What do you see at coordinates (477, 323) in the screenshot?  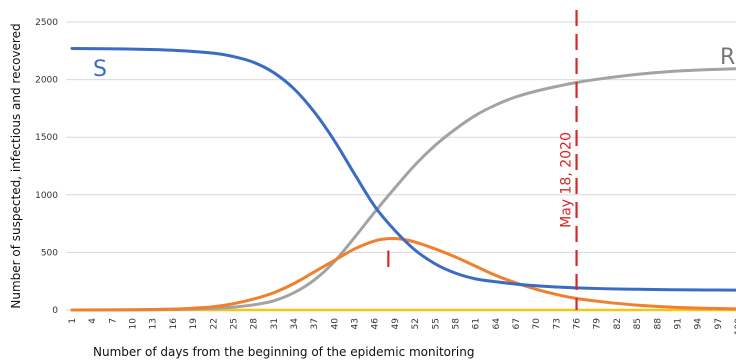 I see `x-tick-label: 61` at bounding box center [477, 323].